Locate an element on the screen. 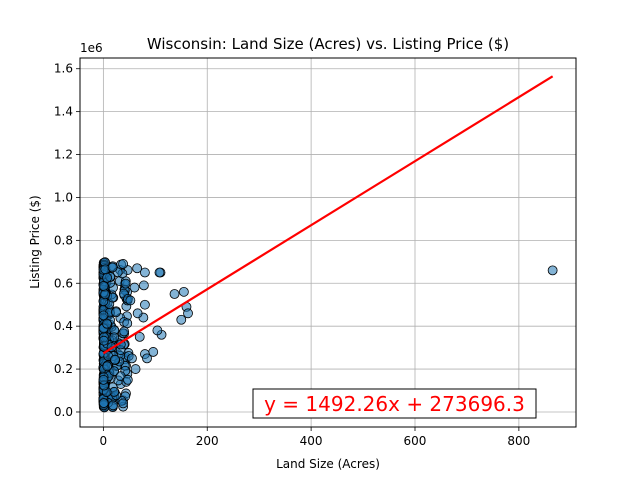 This screenshot has height=480, width=640. y-scale-offset-label: 1e6 is located at coordinates (91, 48).